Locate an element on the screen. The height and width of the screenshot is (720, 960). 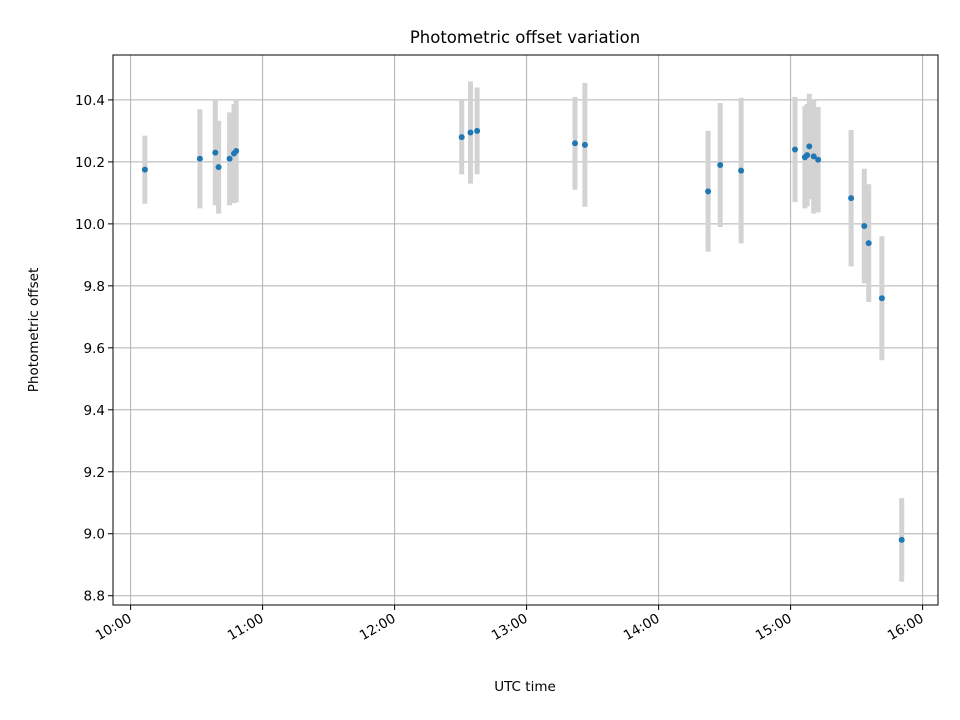
y-tick-label: 10.4 is located at coordinates (90, 101).